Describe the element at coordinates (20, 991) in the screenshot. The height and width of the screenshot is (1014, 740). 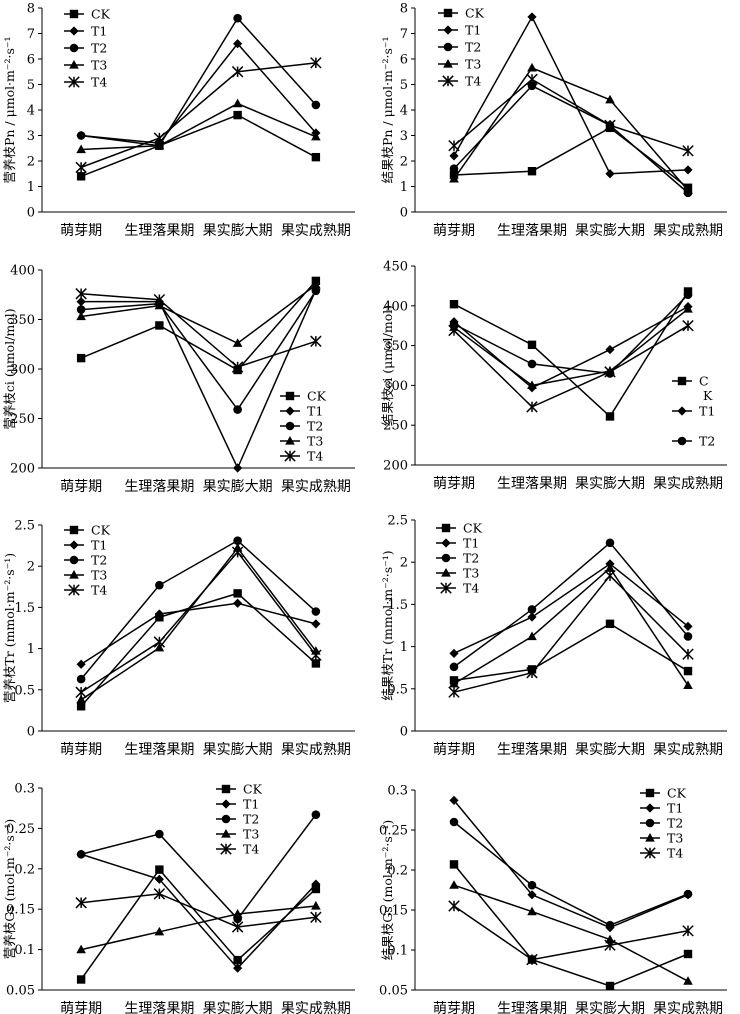
I see `y-tick-label: 0.05` at that location.